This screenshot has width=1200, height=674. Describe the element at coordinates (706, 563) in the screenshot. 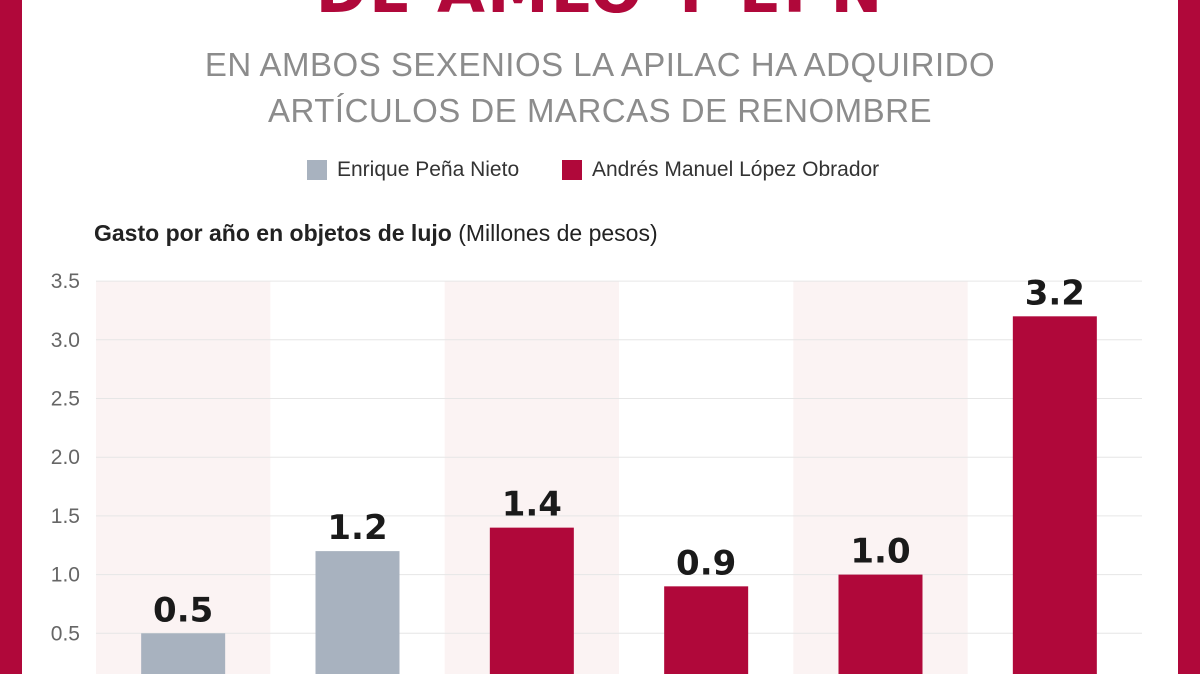

I see `bar-value-label: 0.9` at that location.